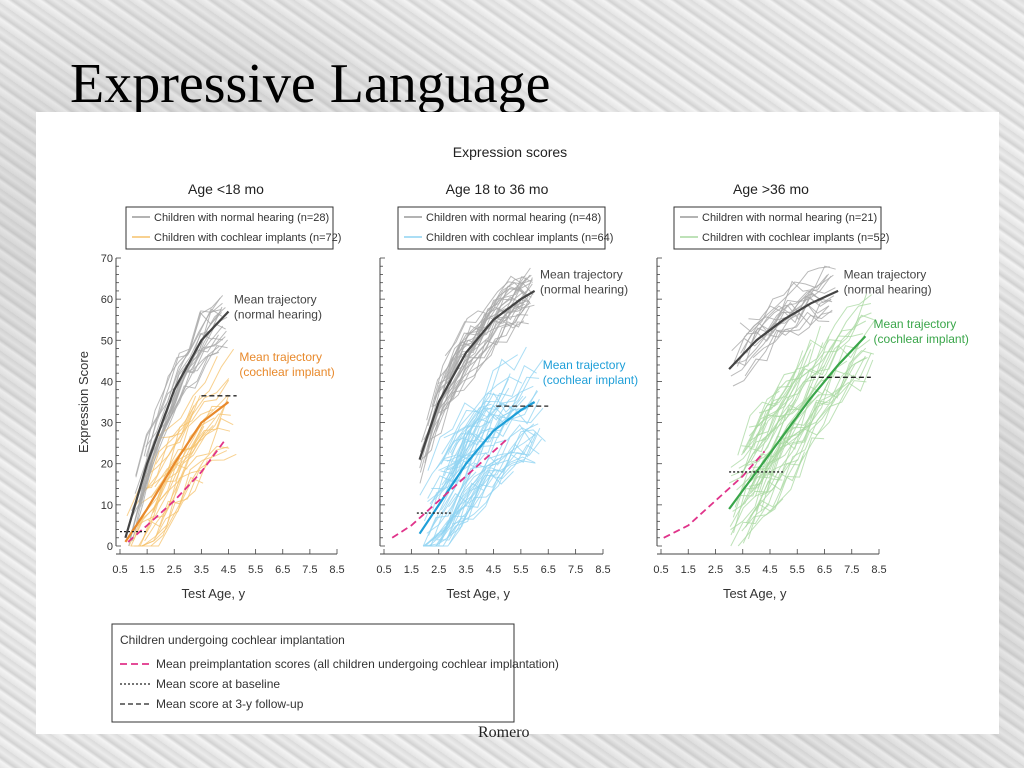 The image size is (1024, 768). I want to click on x-tick-label: 6.5, so click(282, 570).